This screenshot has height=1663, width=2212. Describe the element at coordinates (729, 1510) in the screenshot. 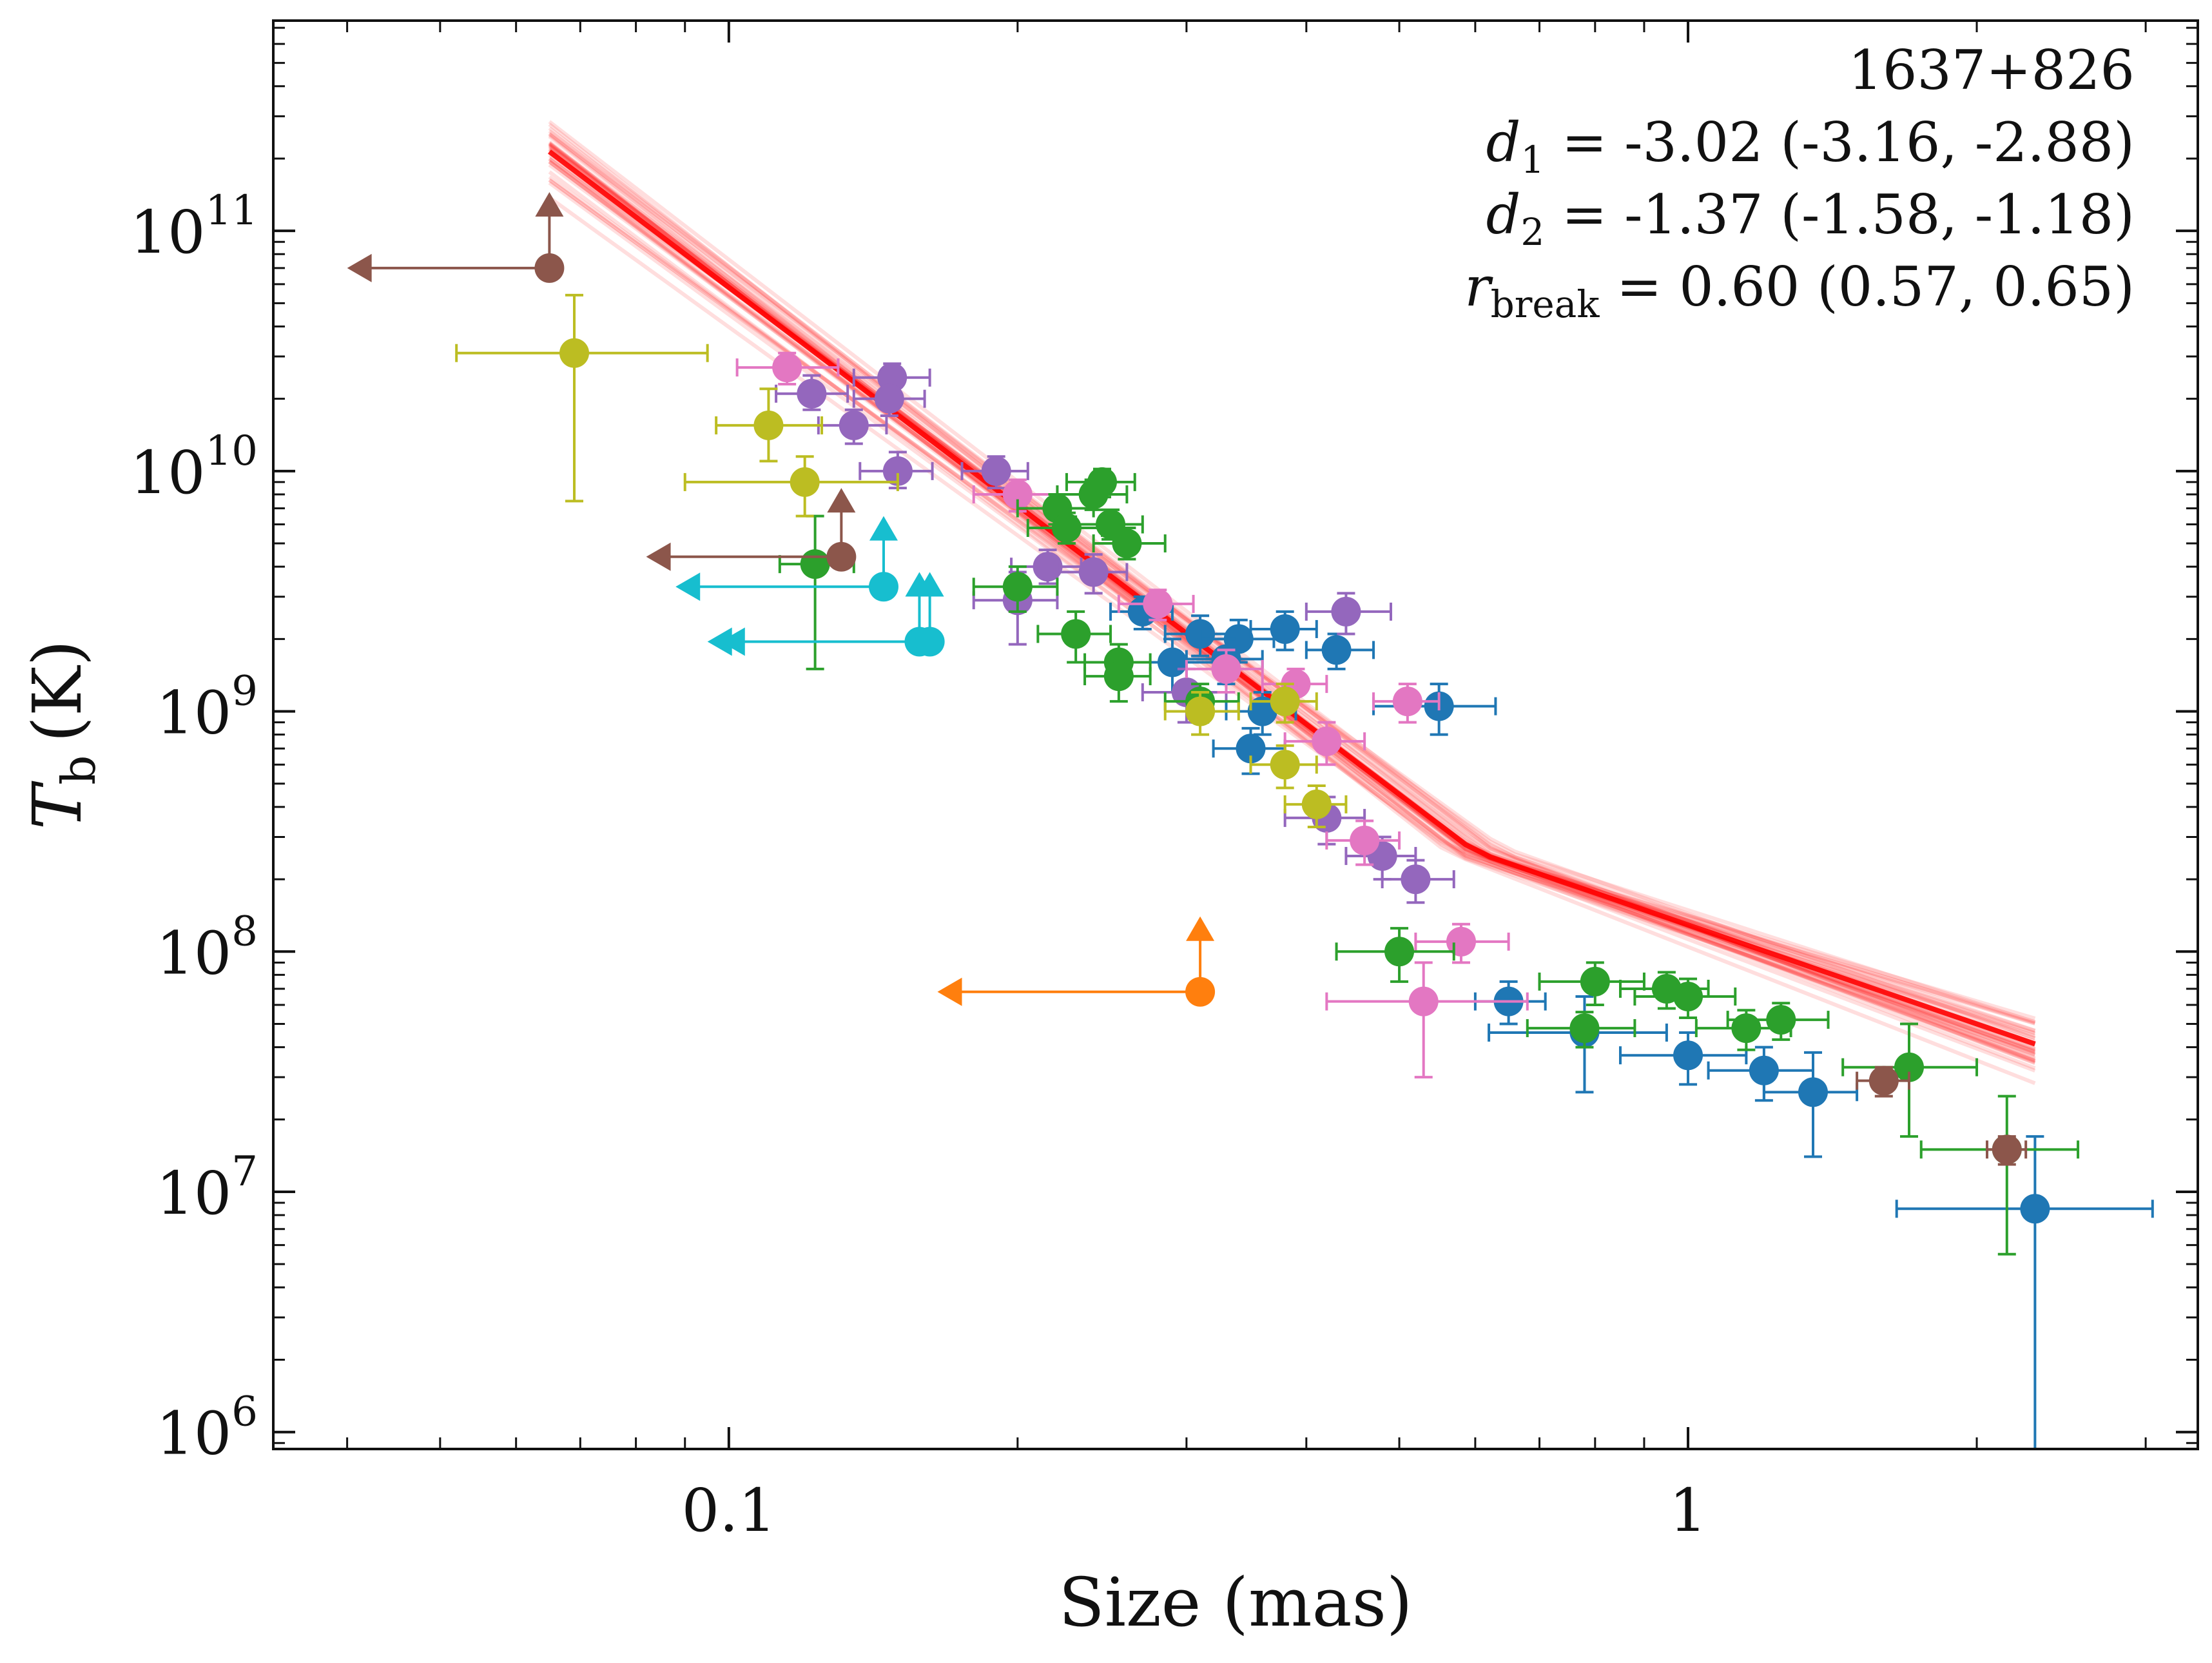

I see `x-tick-label: 0.1` at that location.